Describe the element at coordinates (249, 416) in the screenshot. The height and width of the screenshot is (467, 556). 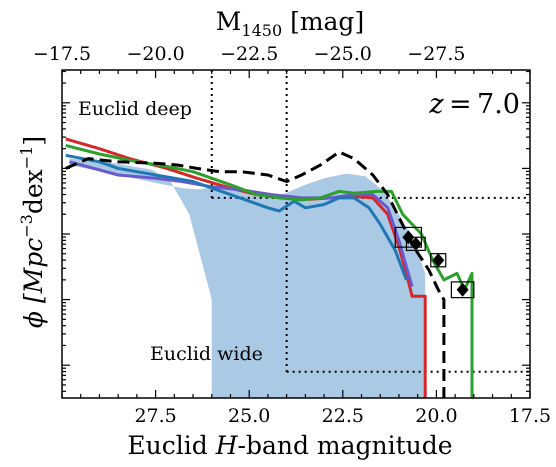
I see `x-tick-label: 25.0` at that location.